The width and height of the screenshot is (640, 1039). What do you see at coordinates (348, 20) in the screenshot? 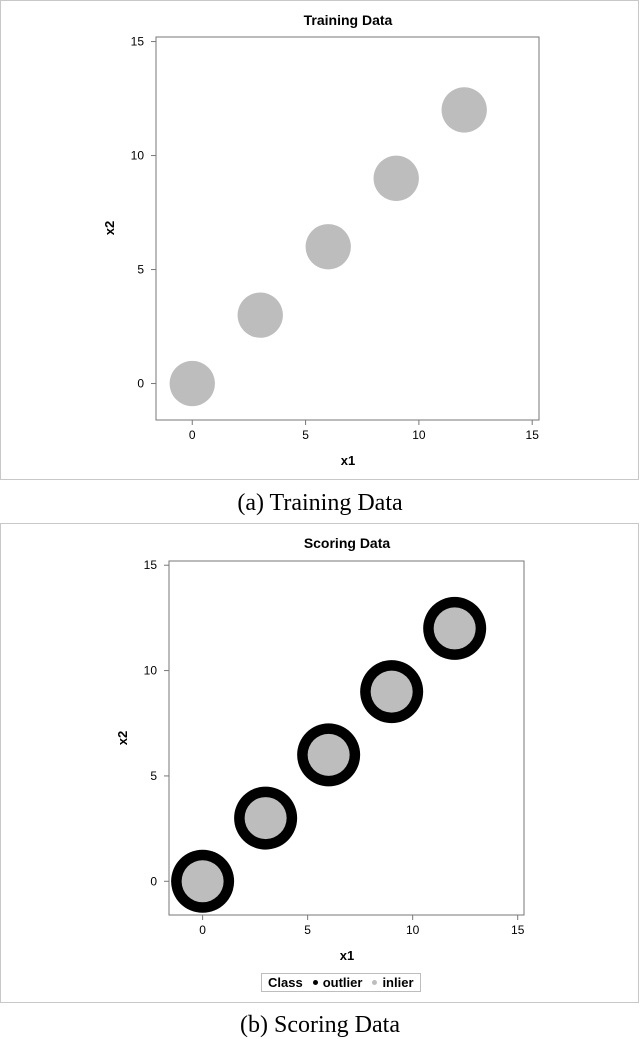
I see `chart-title: Training Data` at bounding box center [348, 20].